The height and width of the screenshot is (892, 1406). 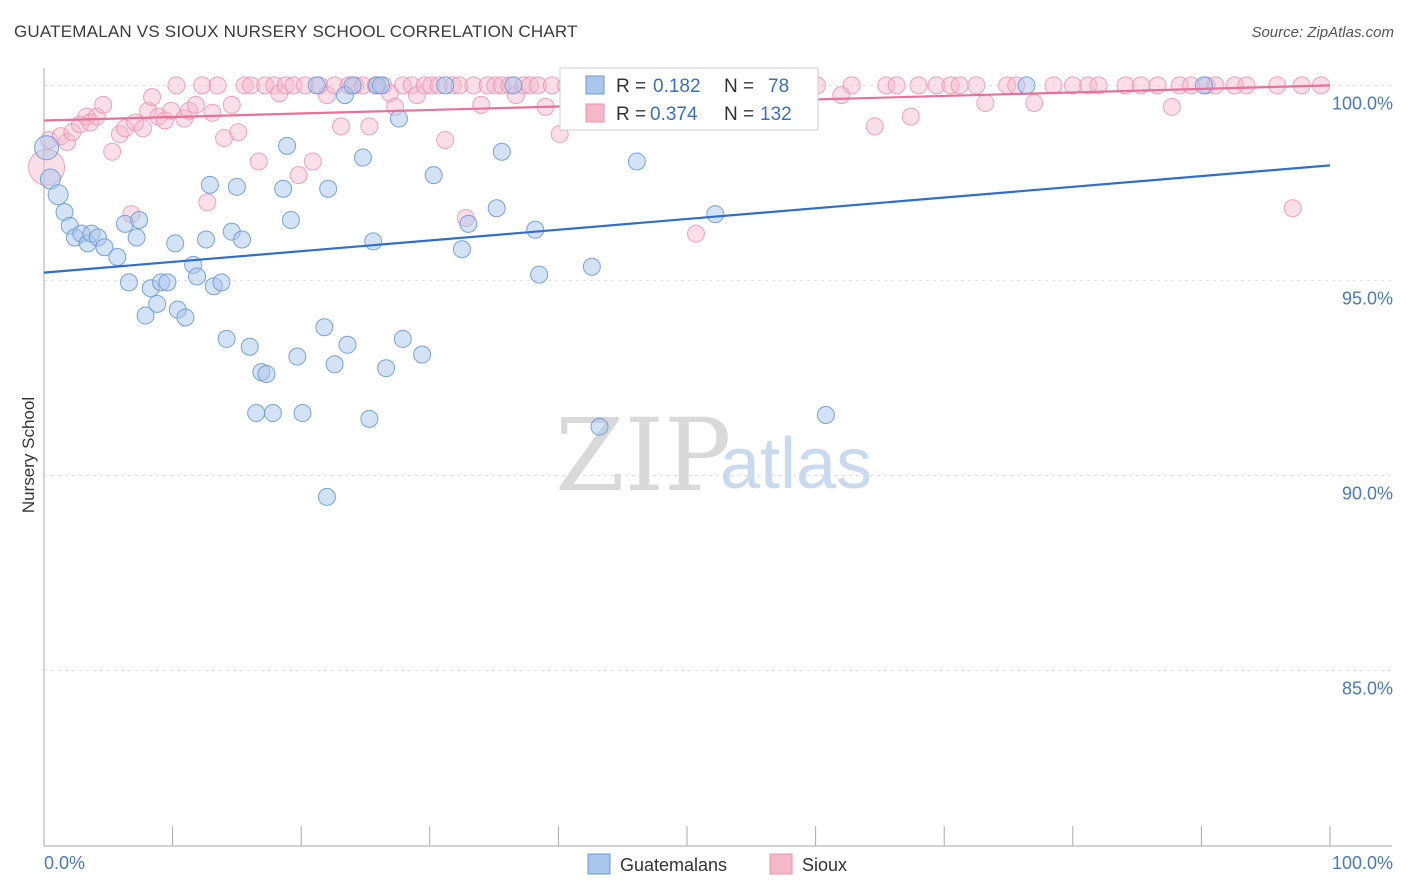 I want to click on y-tick-label: 95.0%, so click(x=1367, y=298).